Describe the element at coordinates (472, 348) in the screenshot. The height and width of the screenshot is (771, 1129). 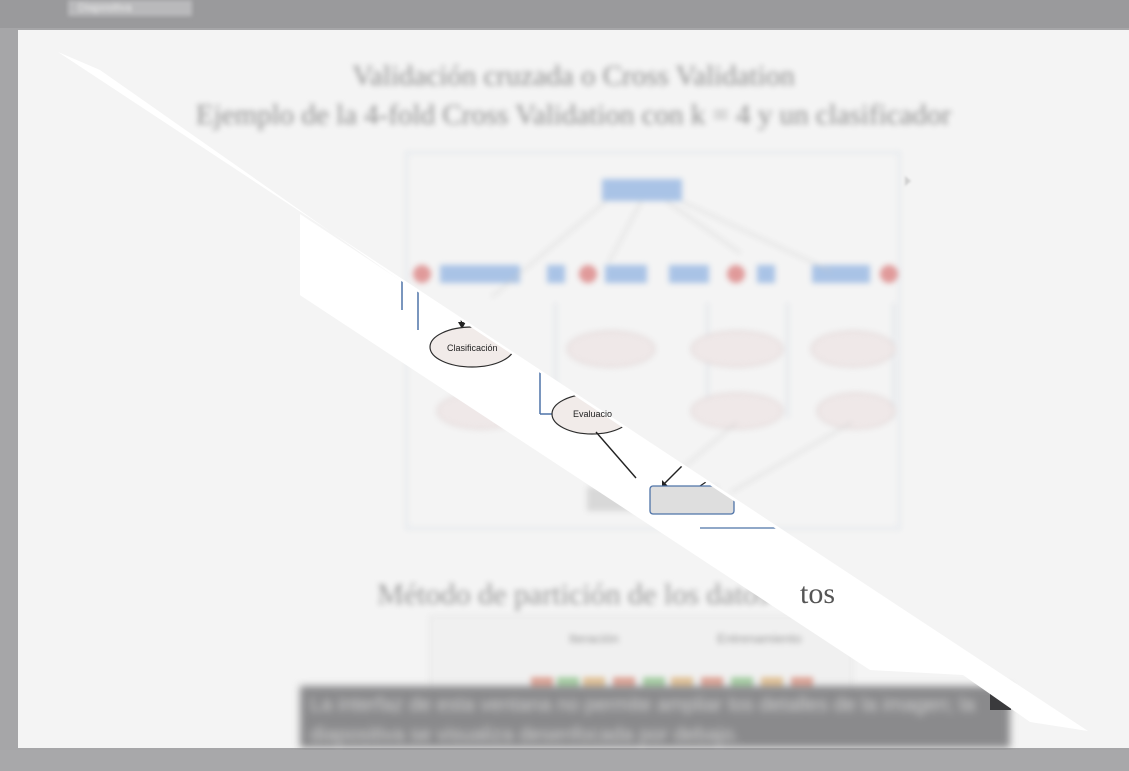
I see `node-label-clasificacion: Clasificación` at that location.